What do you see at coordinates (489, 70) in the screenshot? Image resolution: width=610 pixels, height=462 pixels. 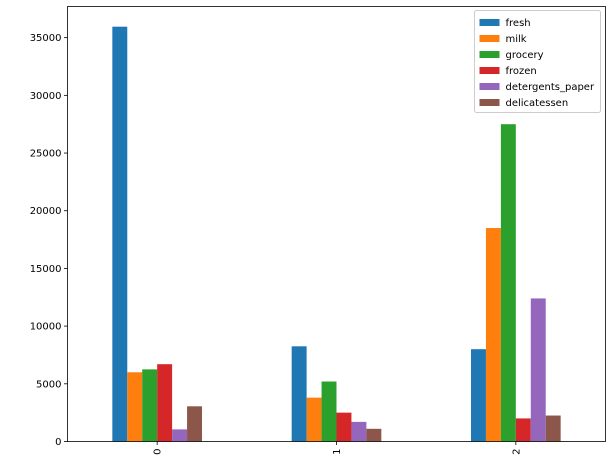 I see `legend-swatch-frozen` at bounding box center [489, 70].